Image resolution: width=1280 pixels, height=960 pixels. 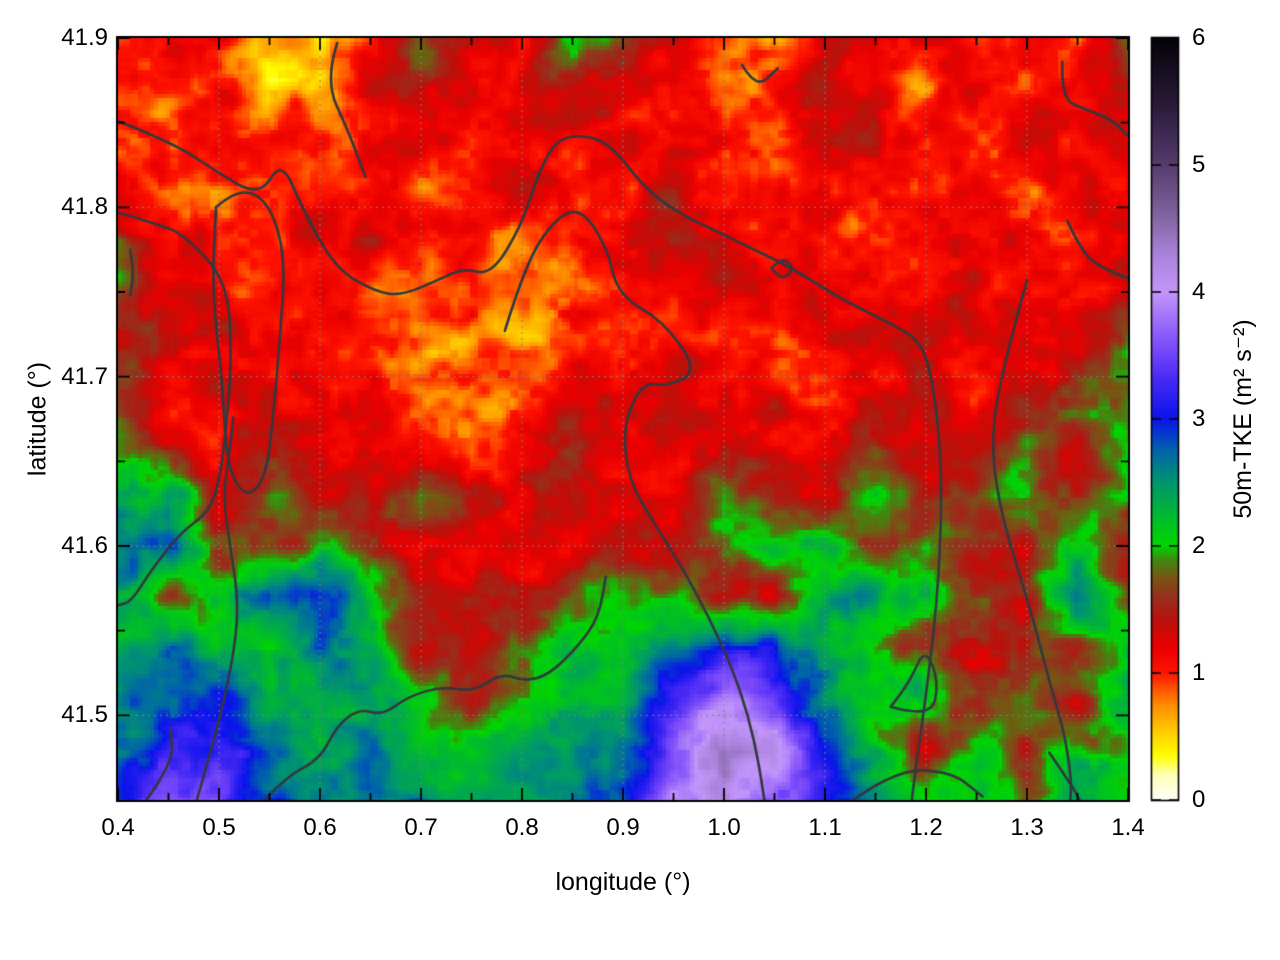 I want to click on x-tick-label: 1.2, so click(x=926, y=827).